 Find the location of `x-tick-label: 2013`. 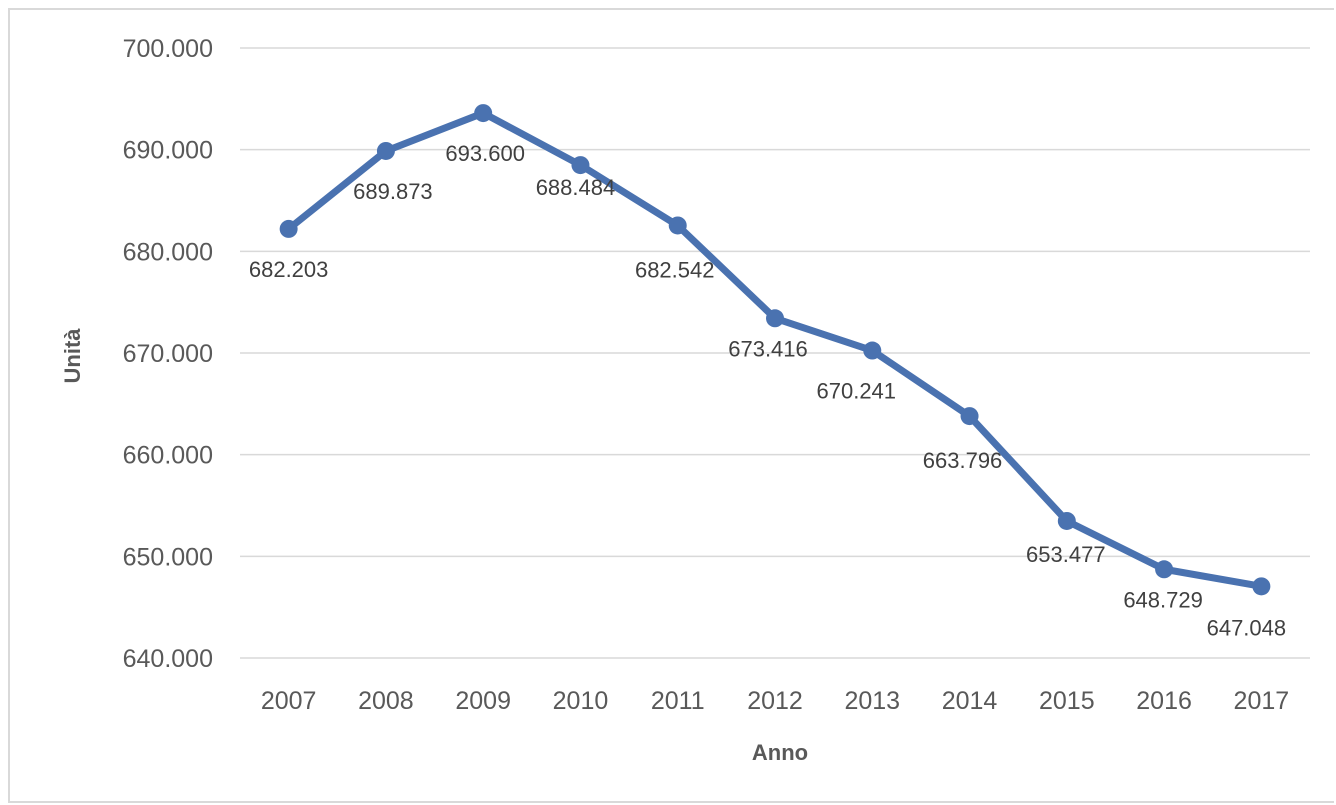

x-tick-label: 2013 is located at coordinates (872, 701).